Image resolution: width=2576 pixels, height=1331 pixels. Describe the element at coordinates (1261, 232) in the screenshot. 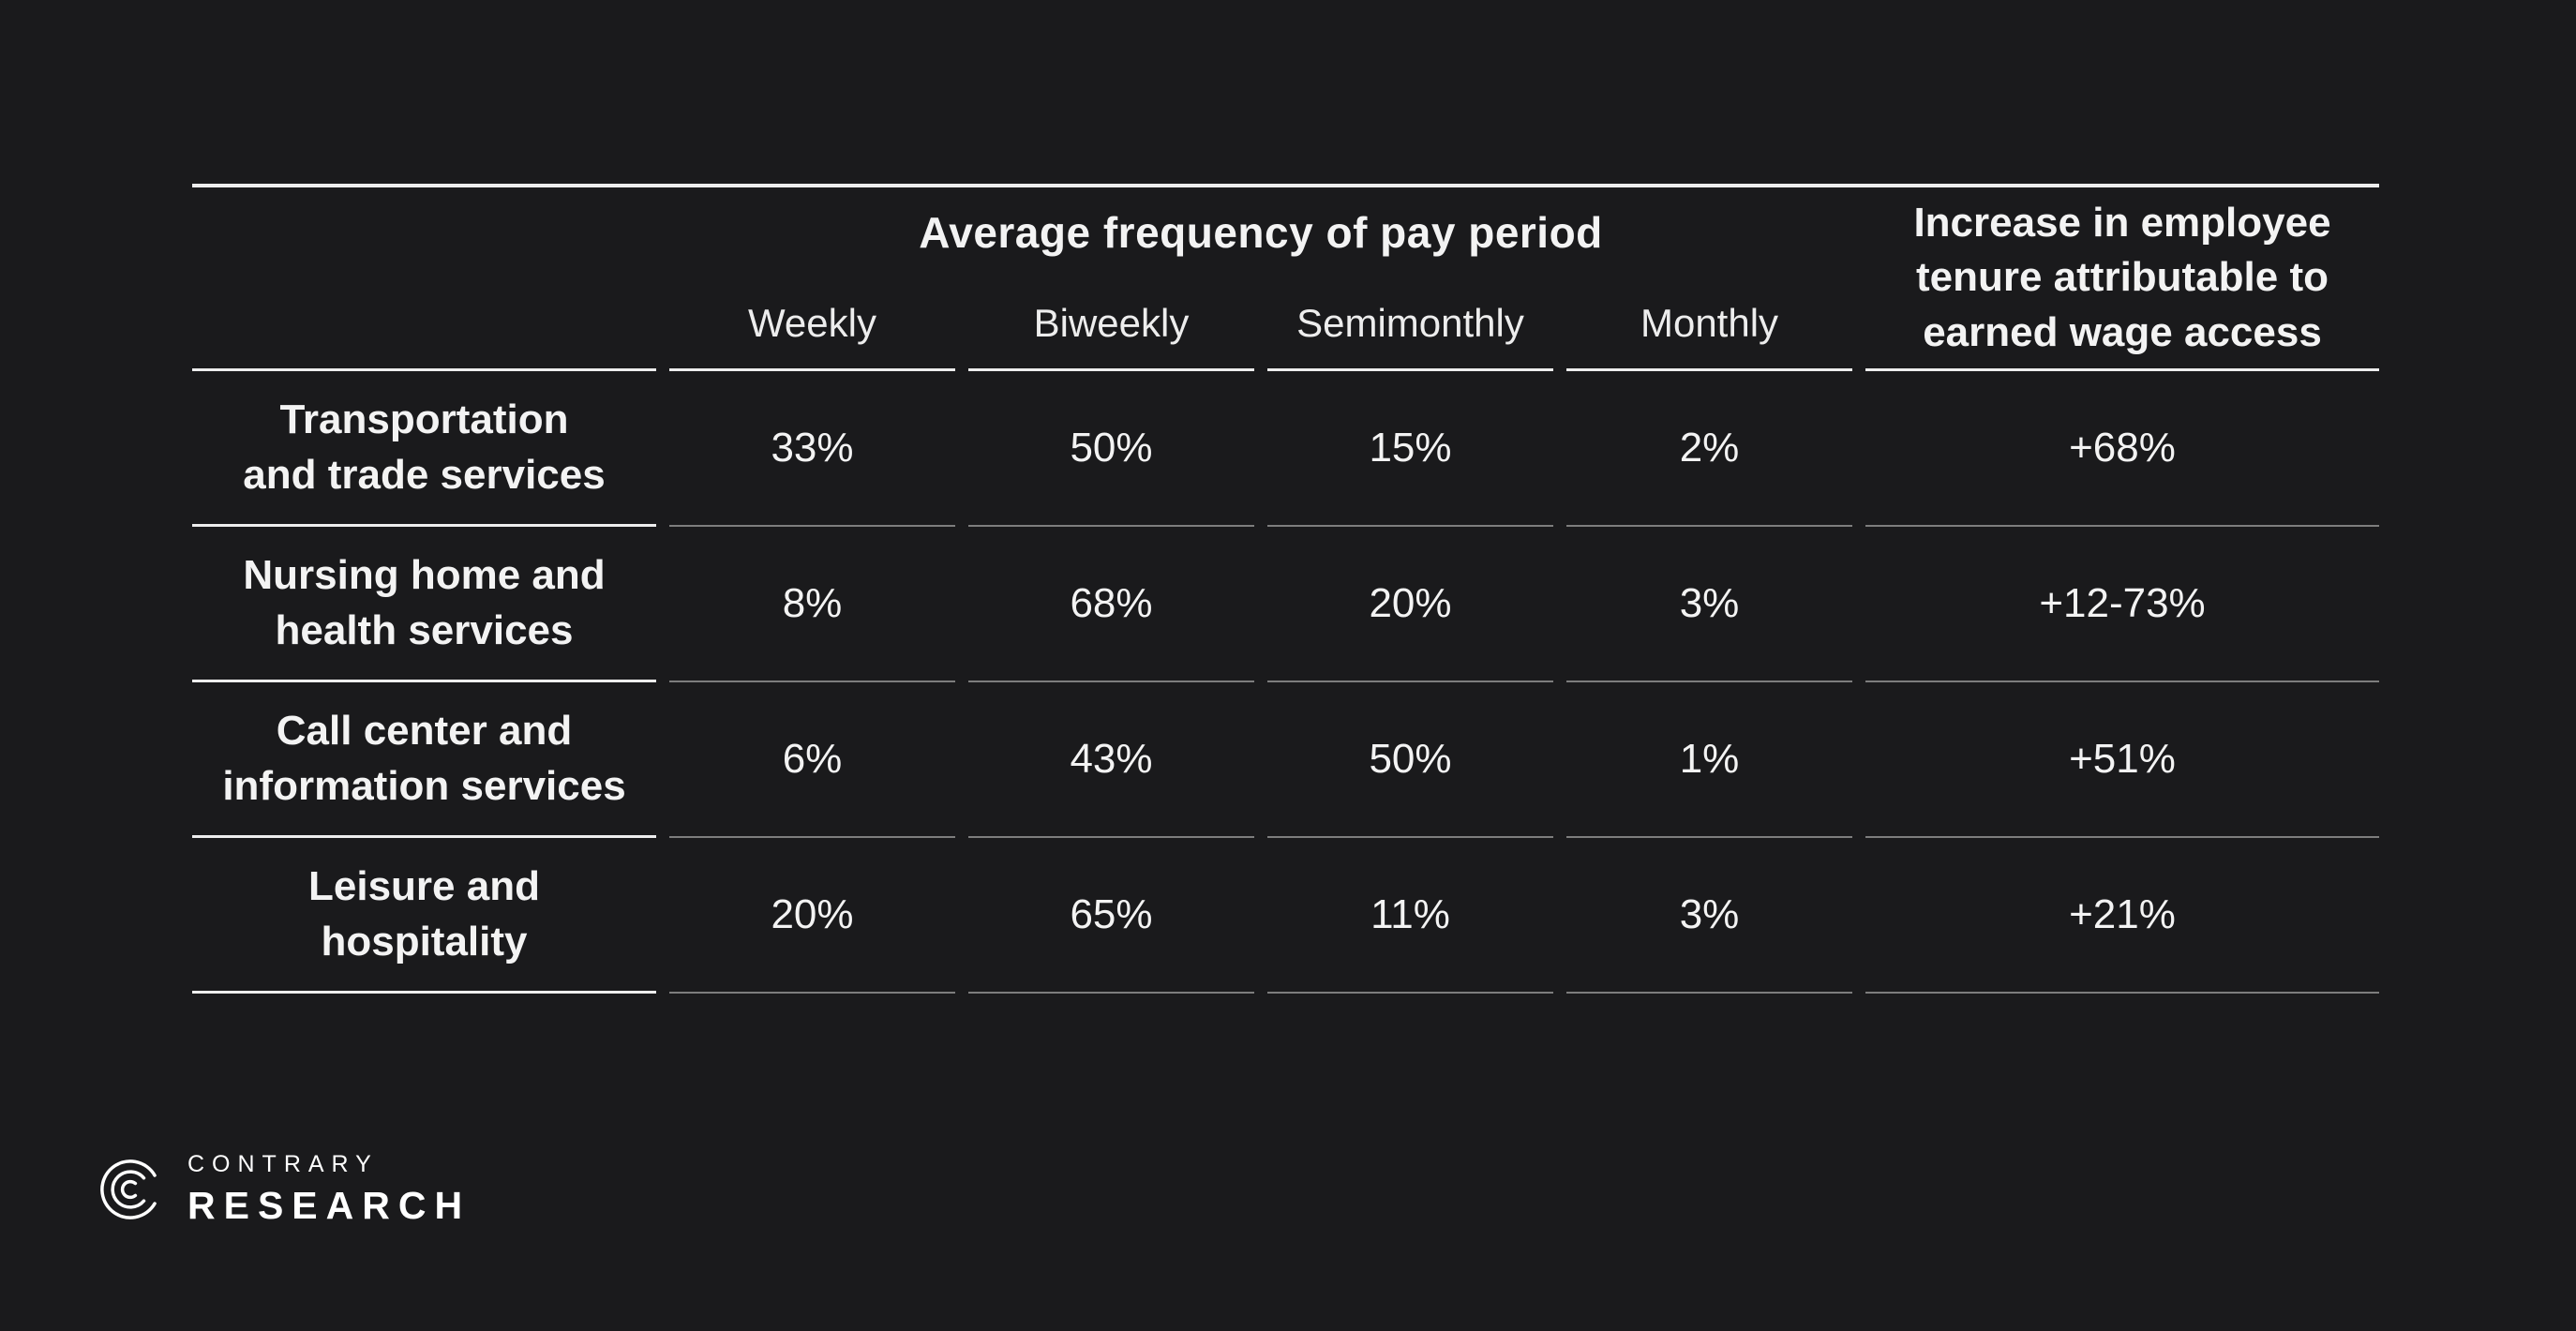

I see `group-header: Average frequency of pay period` at that location.